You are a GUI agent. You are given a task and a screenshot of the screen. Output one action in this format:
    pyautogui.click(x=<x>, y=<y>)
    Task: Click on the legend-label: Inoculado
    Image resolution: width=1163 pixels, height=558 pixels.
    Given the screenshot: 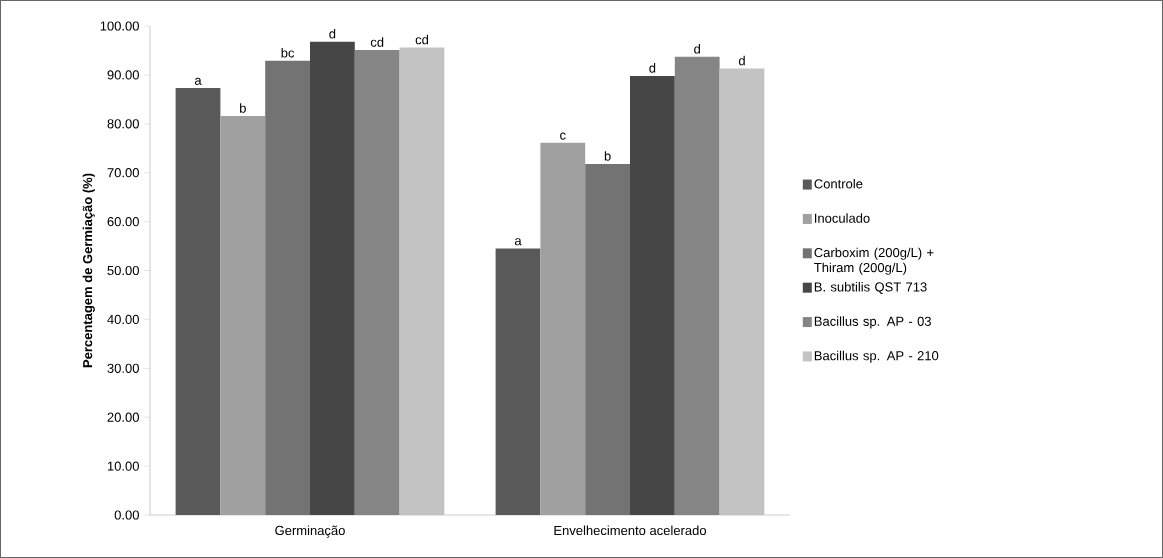 What is the action you would take?
    pyautogui.click(x=842, y=218)
    